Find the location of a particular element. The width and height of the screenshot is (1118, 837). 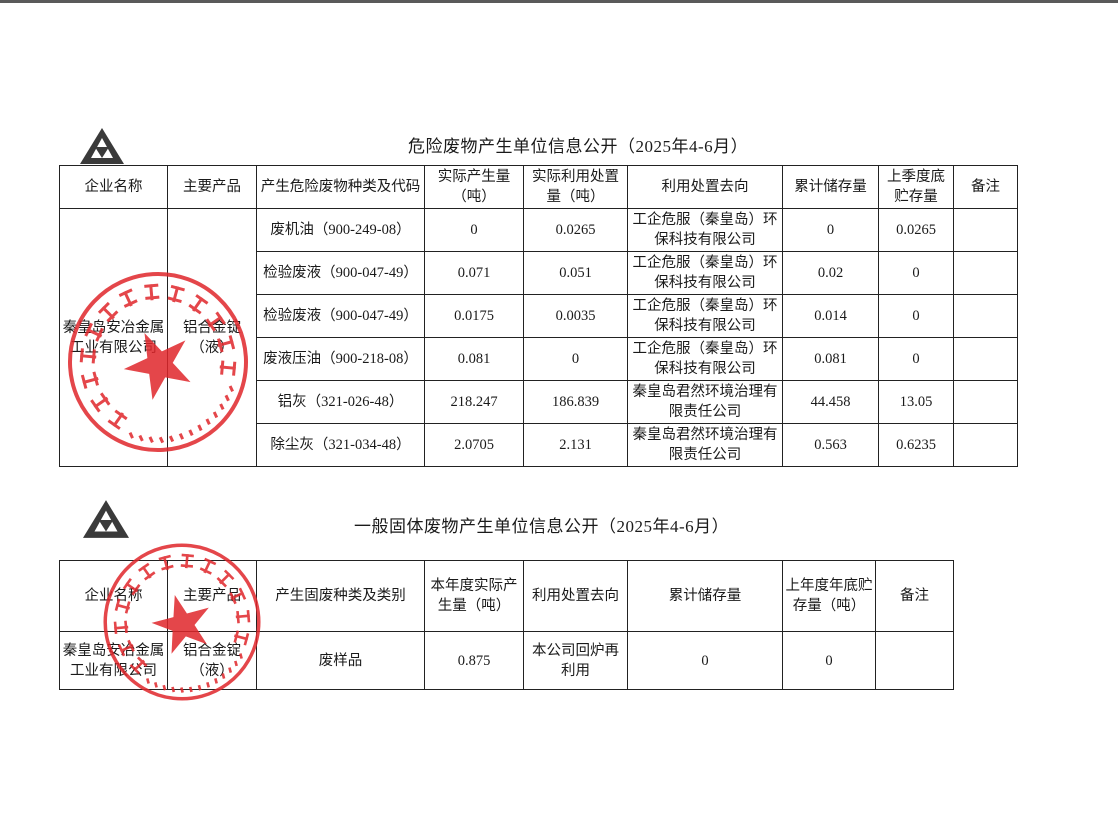

produced-cell: 0.0175 is located at coordinates (474, 316).